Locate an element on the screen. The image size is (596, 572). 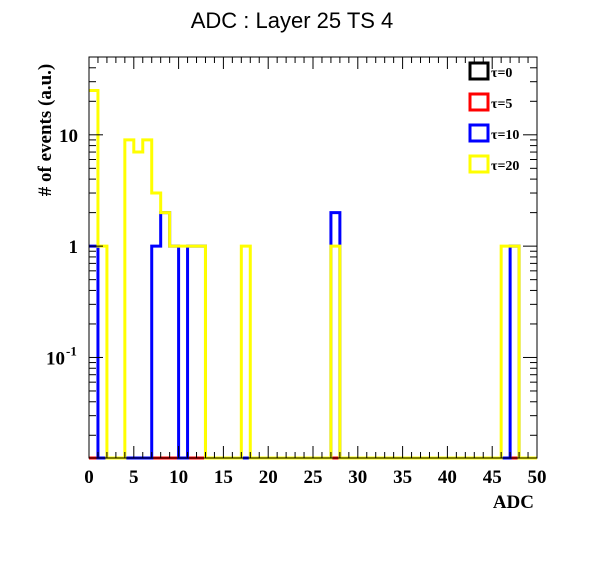
legend: τ=0 τ=5 τ=10 τ=20 is located at coordinates (493, 117).